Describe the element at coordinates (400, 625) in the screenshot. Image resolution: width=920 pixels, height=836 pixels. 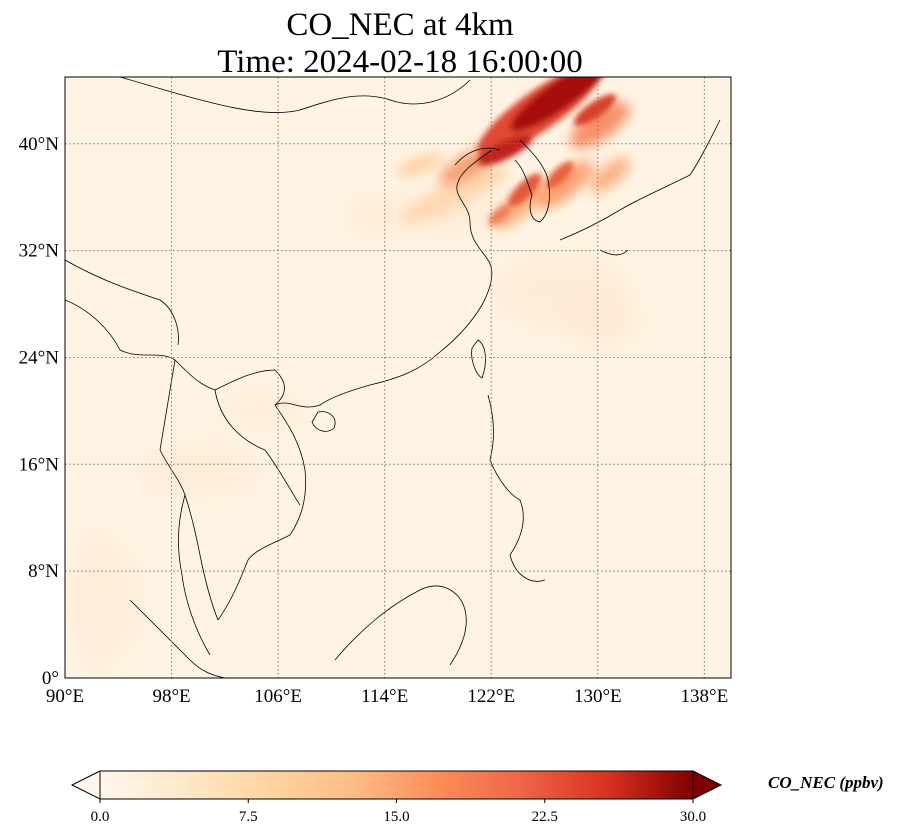
I see `borneo-coastline` at that location.